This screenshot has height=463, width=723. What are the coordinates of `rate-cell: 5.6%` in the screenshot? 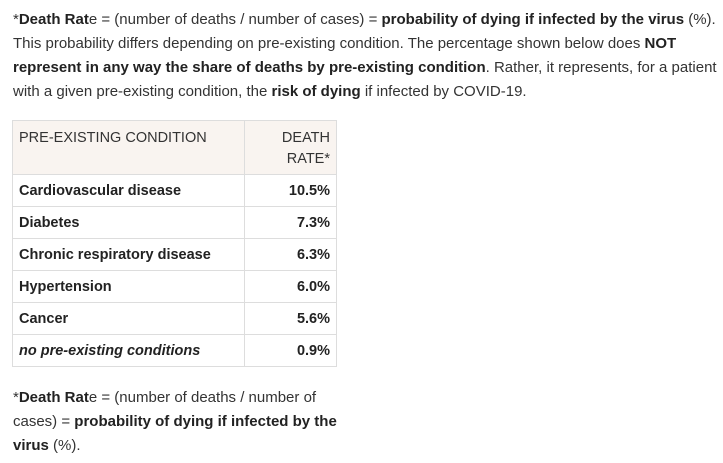 It's located at (290, 318).